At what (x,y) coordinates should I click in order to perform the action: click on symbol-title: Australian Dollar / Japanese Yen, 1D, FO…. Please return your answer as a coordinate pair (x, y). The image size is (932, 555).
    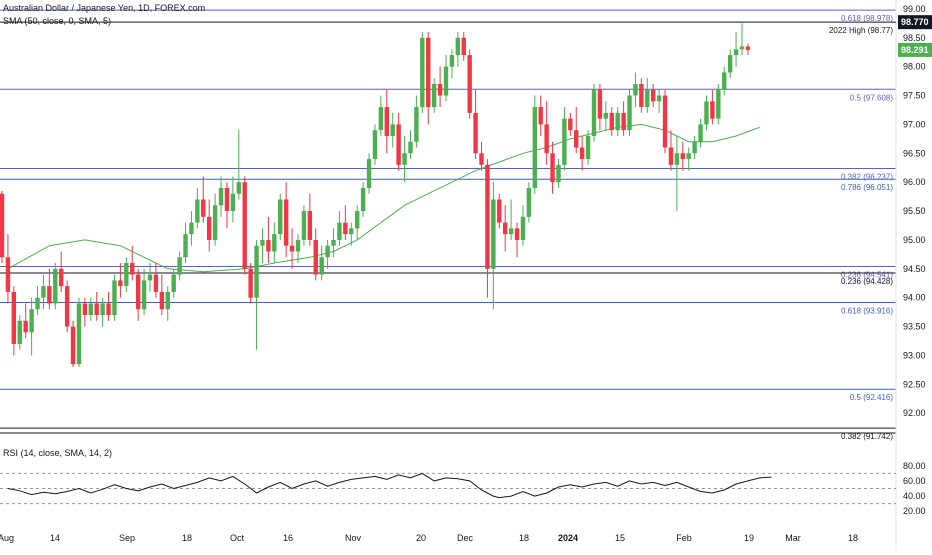
    Looking at the image, I should click on (104, 8).